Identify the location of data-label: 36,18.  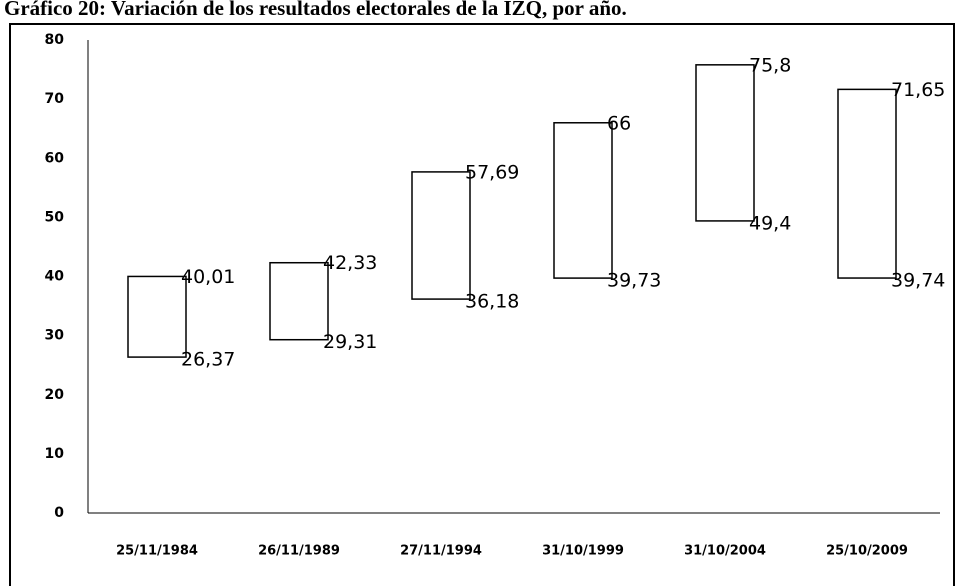
(492, 302).